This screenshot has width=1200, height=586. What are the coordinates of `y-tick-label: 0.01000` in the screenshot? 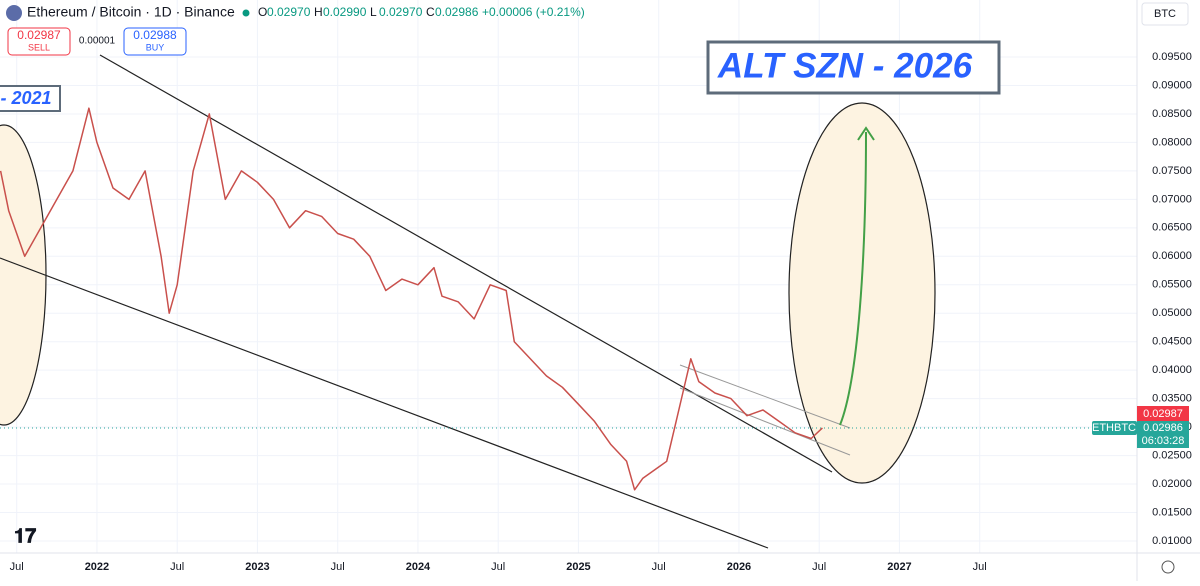 It's located at (1172, 541).